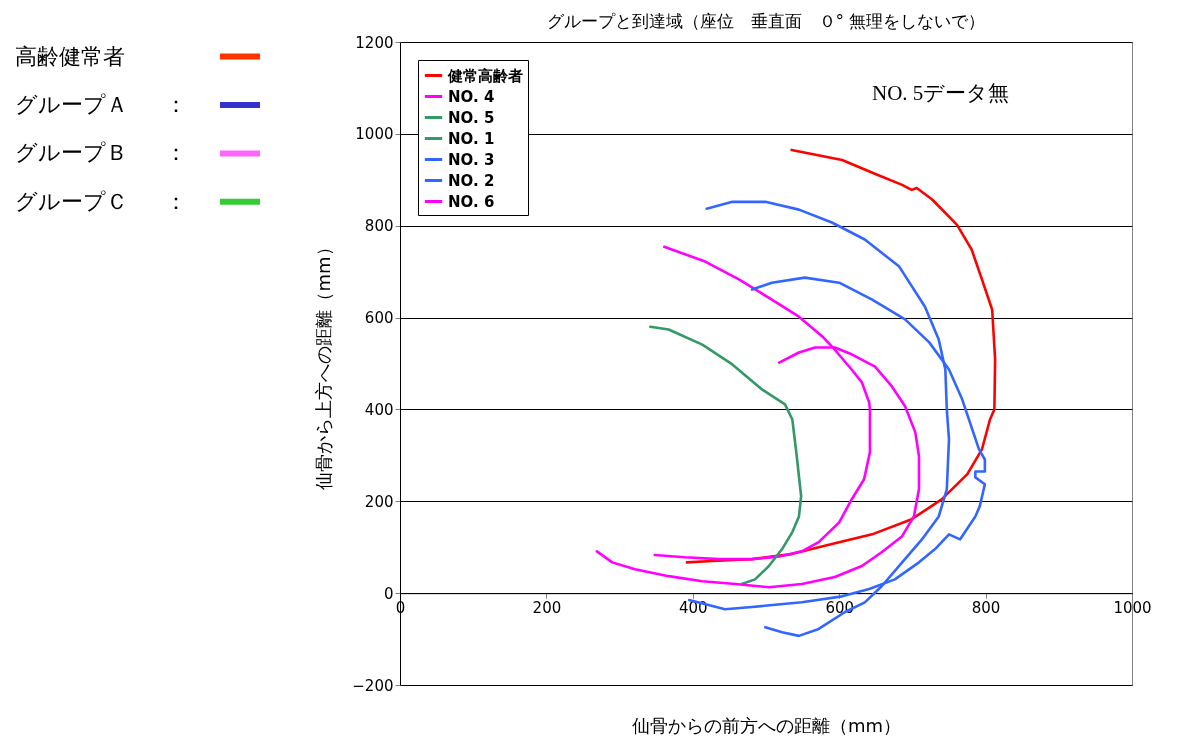 The image size is (1197, 746). I want to click on category-label: グループＢ, so click(71, 153).